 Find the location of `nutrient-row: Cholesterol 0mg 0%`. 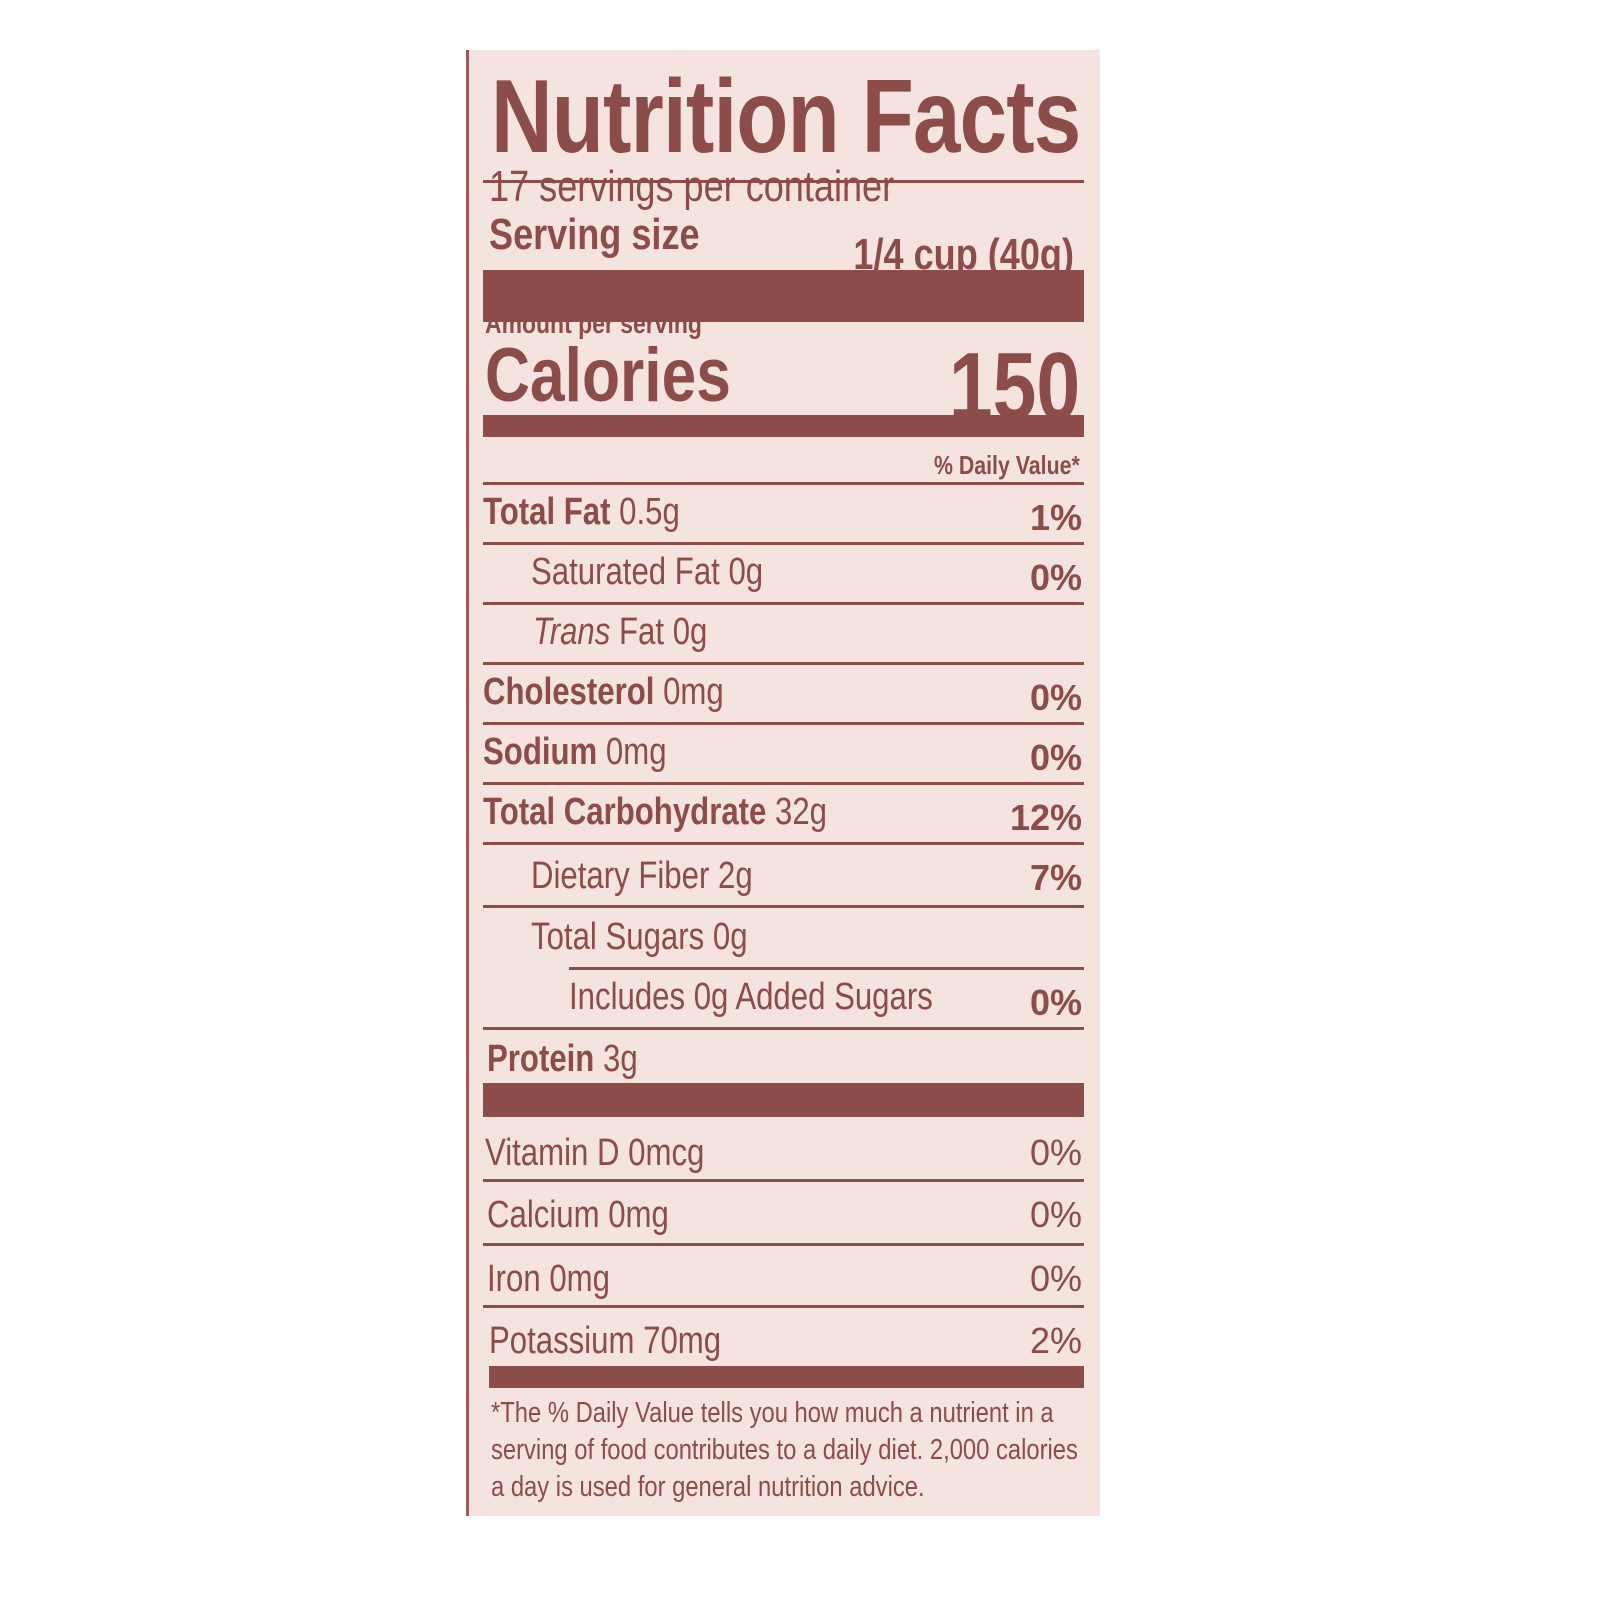

nutrient-row: Cholesterol 0mg 0% is located at coordinates (783, 695).